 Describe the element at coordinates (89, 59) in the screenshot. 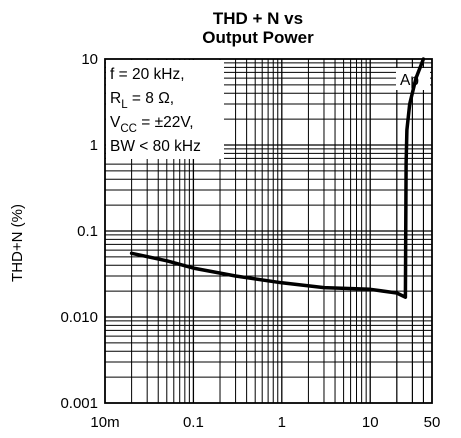

I see `y-tick-label: 10` at that location.